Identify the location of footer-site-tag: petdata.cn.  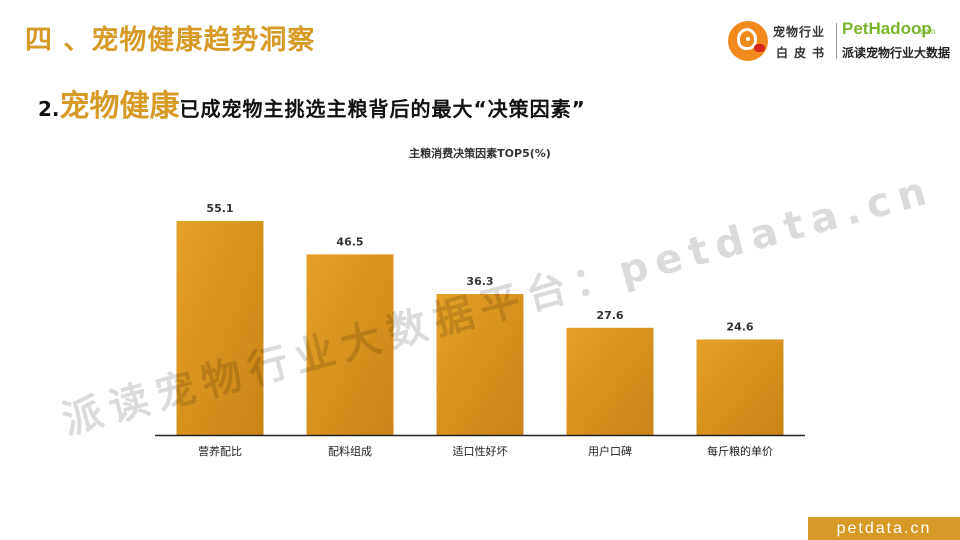
(884, 528).